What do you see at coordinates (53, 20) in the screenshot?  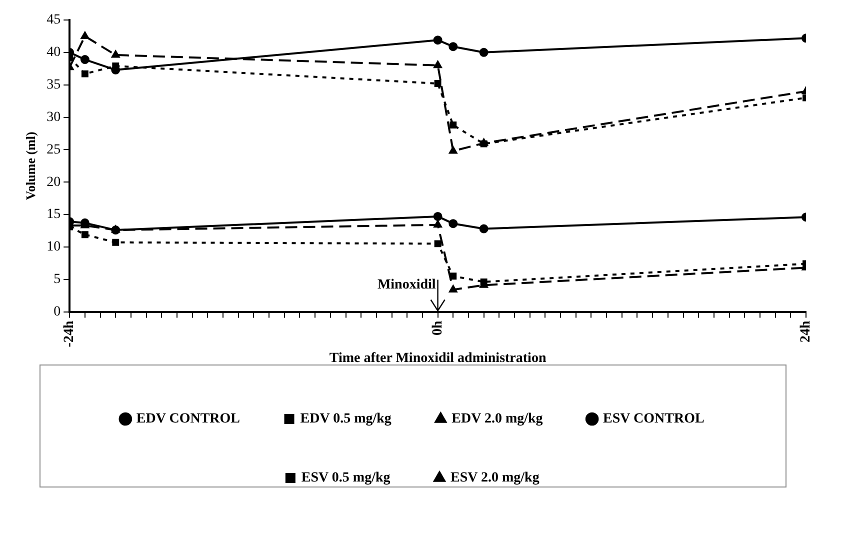 I see `y-tick-label: 45` at bounding box center [53, 20].